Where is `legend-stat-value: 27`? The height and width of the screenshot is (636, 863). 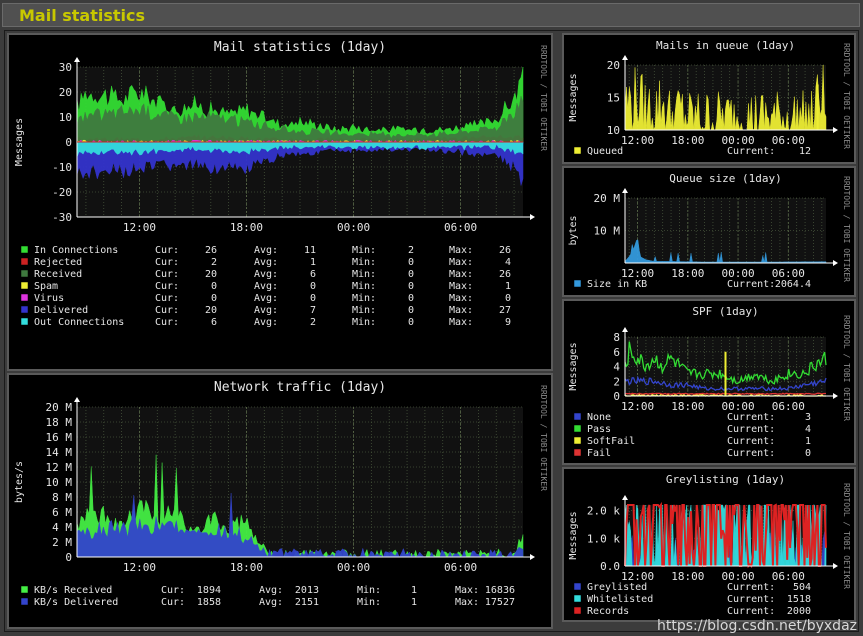 legend-stat-value: 27 is located at coordinates (505, 310).